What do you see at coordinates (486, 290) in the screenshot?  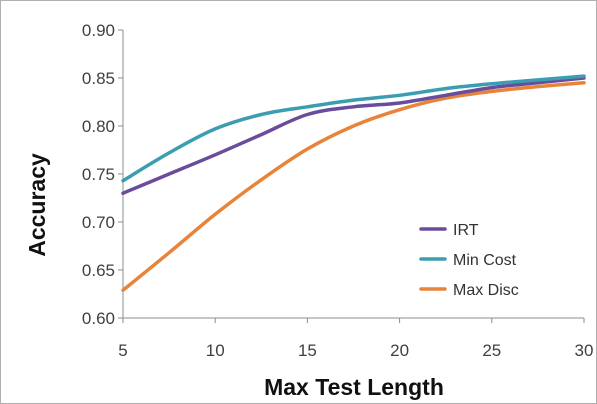 I see `legend-label-max-disc: Max Disc` at bounding box center [486, 290].